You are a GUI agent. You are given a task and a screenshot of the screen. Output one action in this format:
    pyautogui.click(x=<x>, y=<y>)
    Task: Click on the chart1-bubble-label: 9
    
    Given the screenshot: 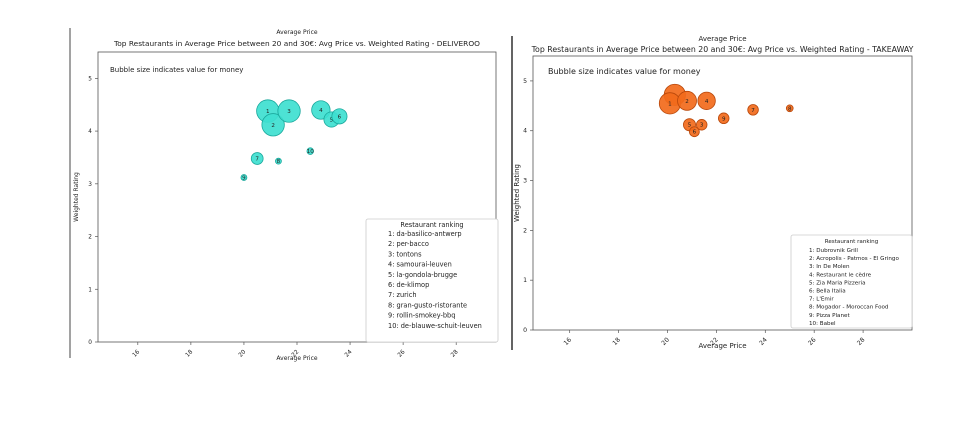 What is the action you would take?
    pyautogui.click(x=244, y=178)
    